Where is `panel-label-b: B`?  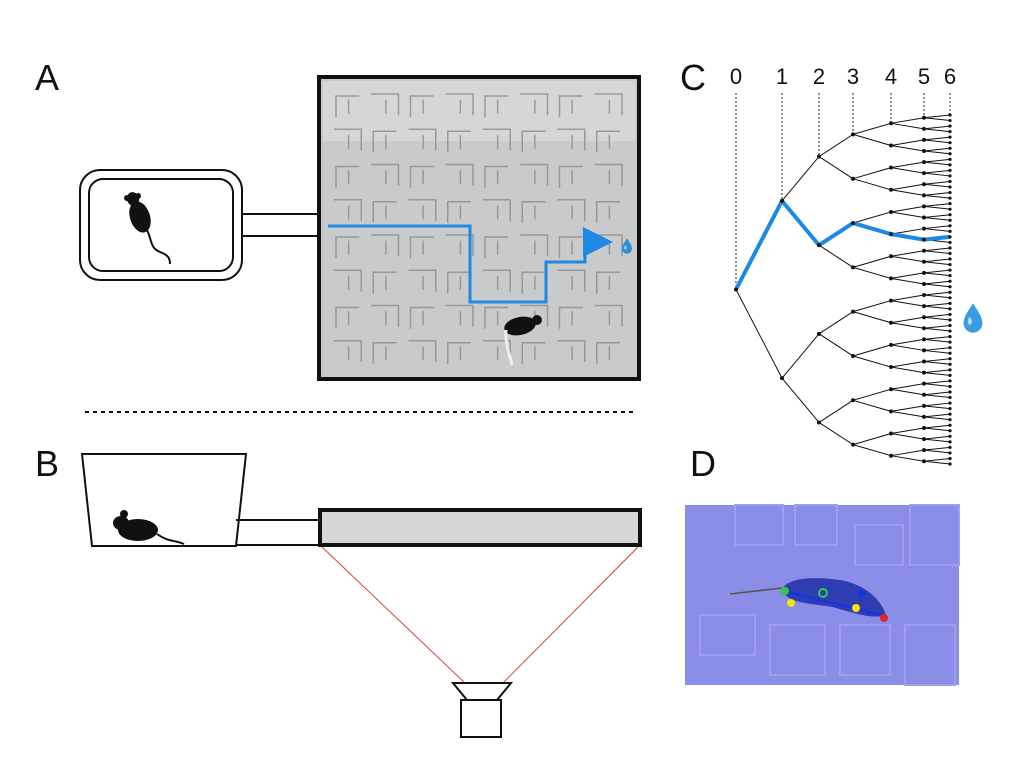
panel-label-b: B is located at coordinates (47, 463).